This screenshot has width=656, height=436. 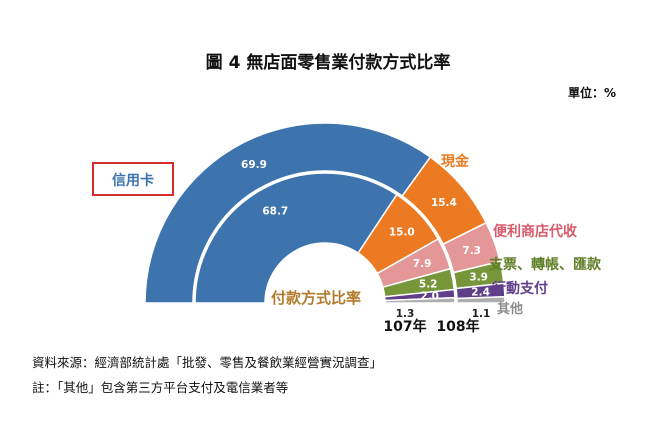 I want to click on category-label-4: 行動支付, so click(x=519, y=288).